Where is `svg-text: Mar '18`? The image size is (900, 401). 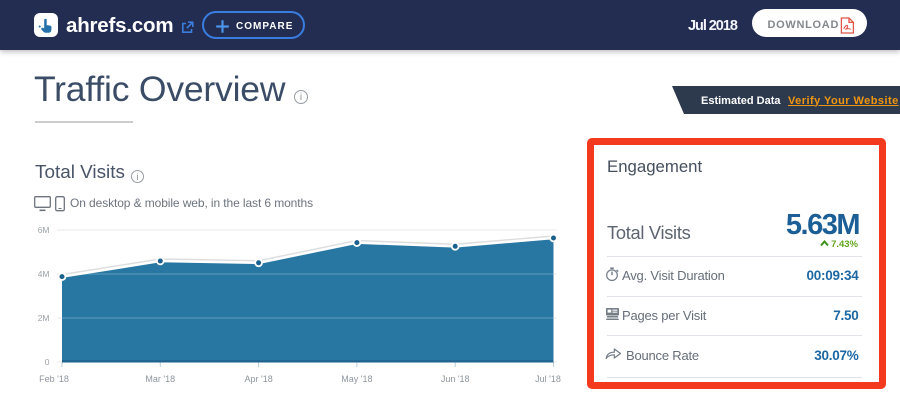 svg-text: Mar '18 is located at coordinates (160, 379).